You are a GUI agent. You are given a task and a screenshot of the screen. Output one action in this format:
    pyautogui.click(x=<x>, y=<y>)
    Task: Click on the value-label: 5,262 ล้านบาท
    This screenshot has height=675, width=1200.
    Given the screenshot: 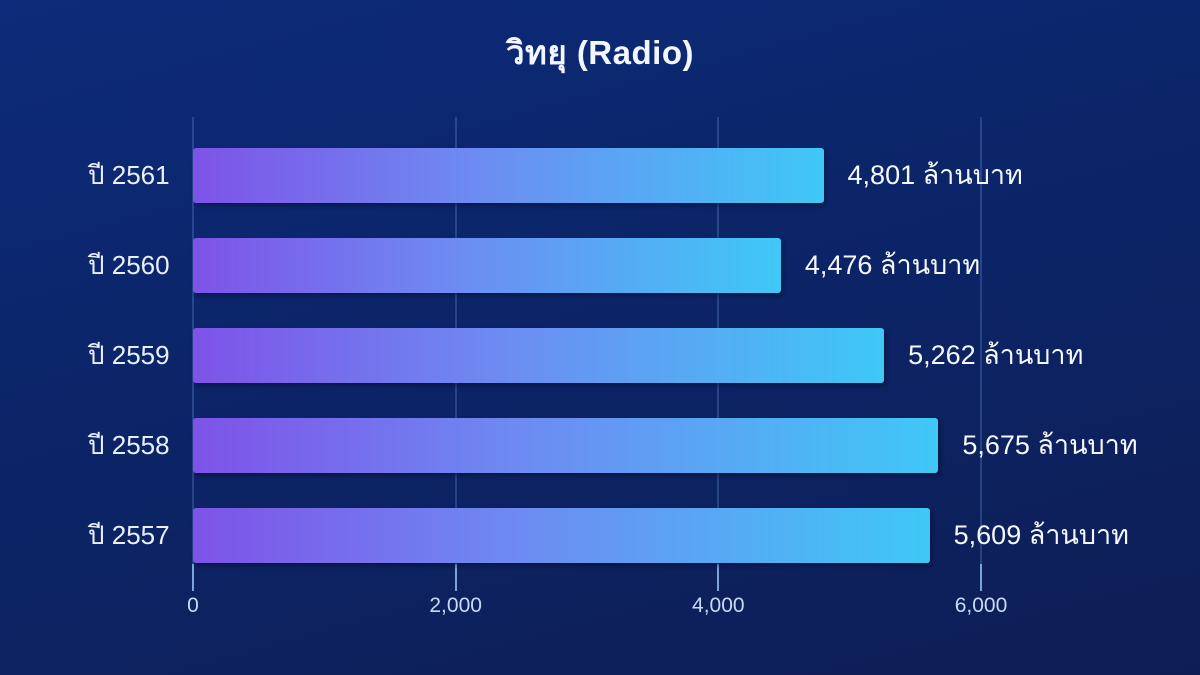 What is the action you would take?
    pyautogui.click(x=996, y=355)
    